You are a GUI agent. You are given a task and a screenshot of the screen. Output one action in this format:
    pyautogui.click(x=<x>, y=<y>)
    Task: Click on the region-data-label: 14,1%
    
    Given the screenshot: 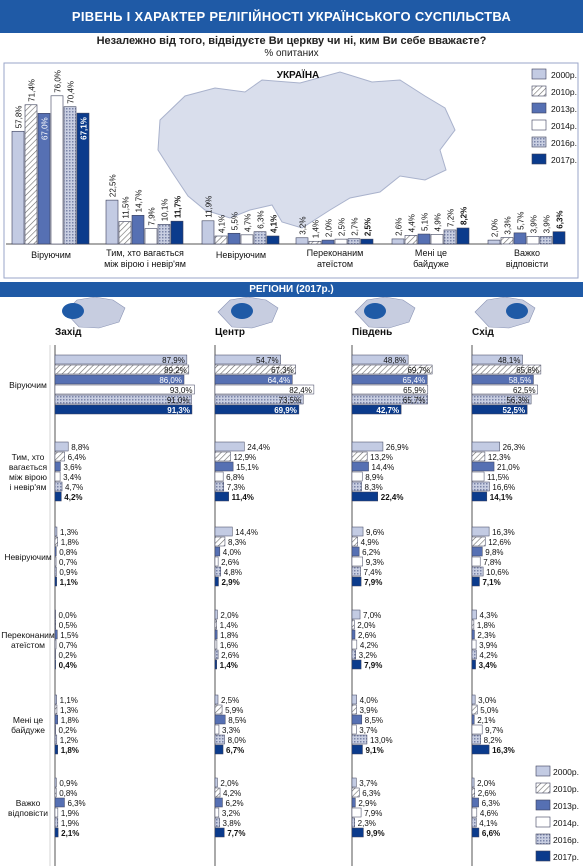 What is the action you would take?
    pyautogui.click(x=501, y=497)
    